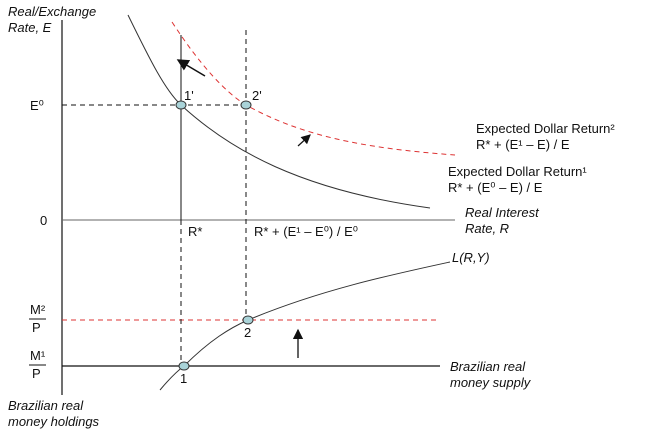  Describe the element at coordinates (195, 231) in the screenshot. I see `rate-label: R*` at that location.